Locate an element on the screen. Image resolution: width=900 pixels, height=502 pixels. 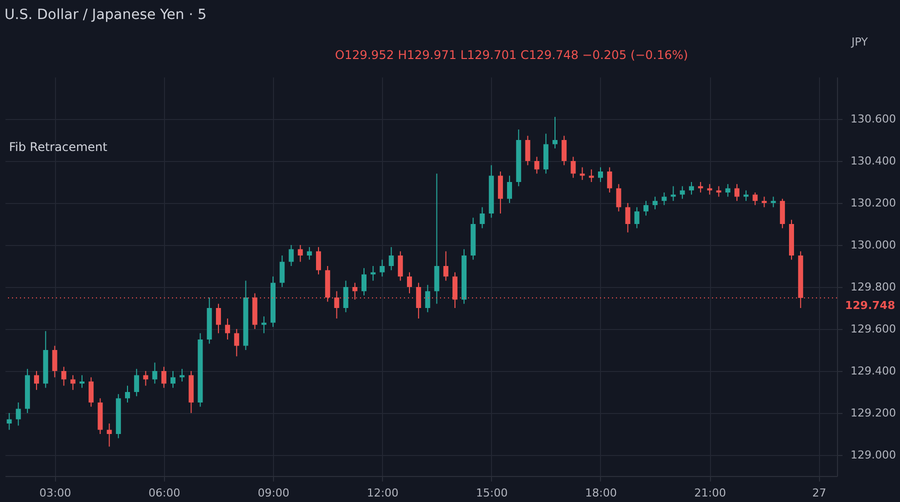
y-tick-label: 130.200 is located at coordinates (873, 203).